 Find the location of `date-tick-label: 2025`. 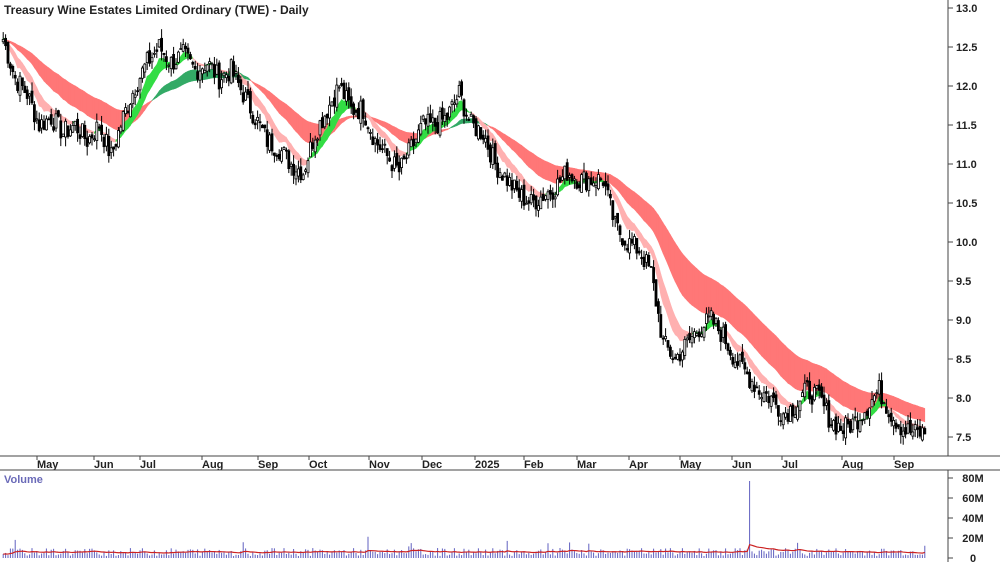

date-tick-label: 2025 is located at coordinates (487, 465).